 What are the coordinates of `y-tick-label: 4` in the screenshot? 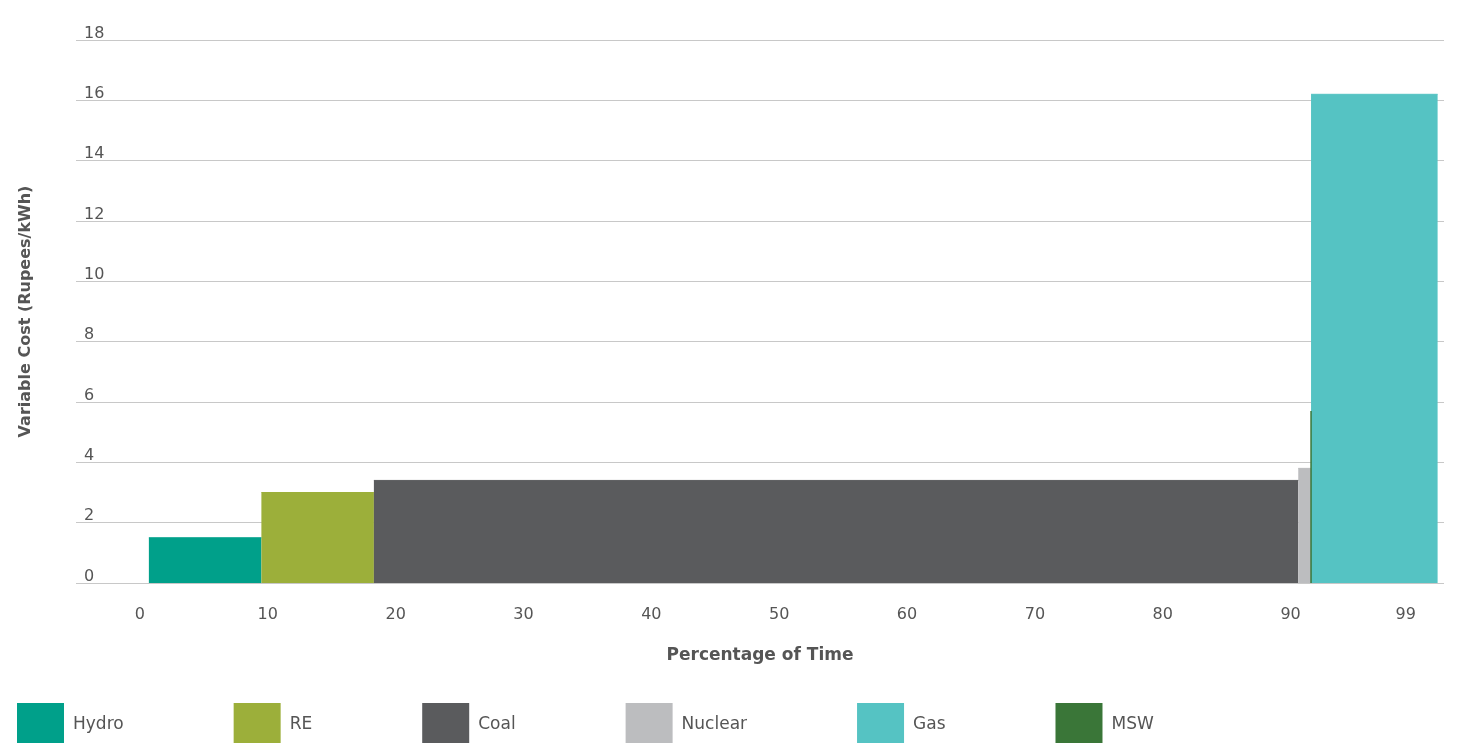 It's located at (89, 454).